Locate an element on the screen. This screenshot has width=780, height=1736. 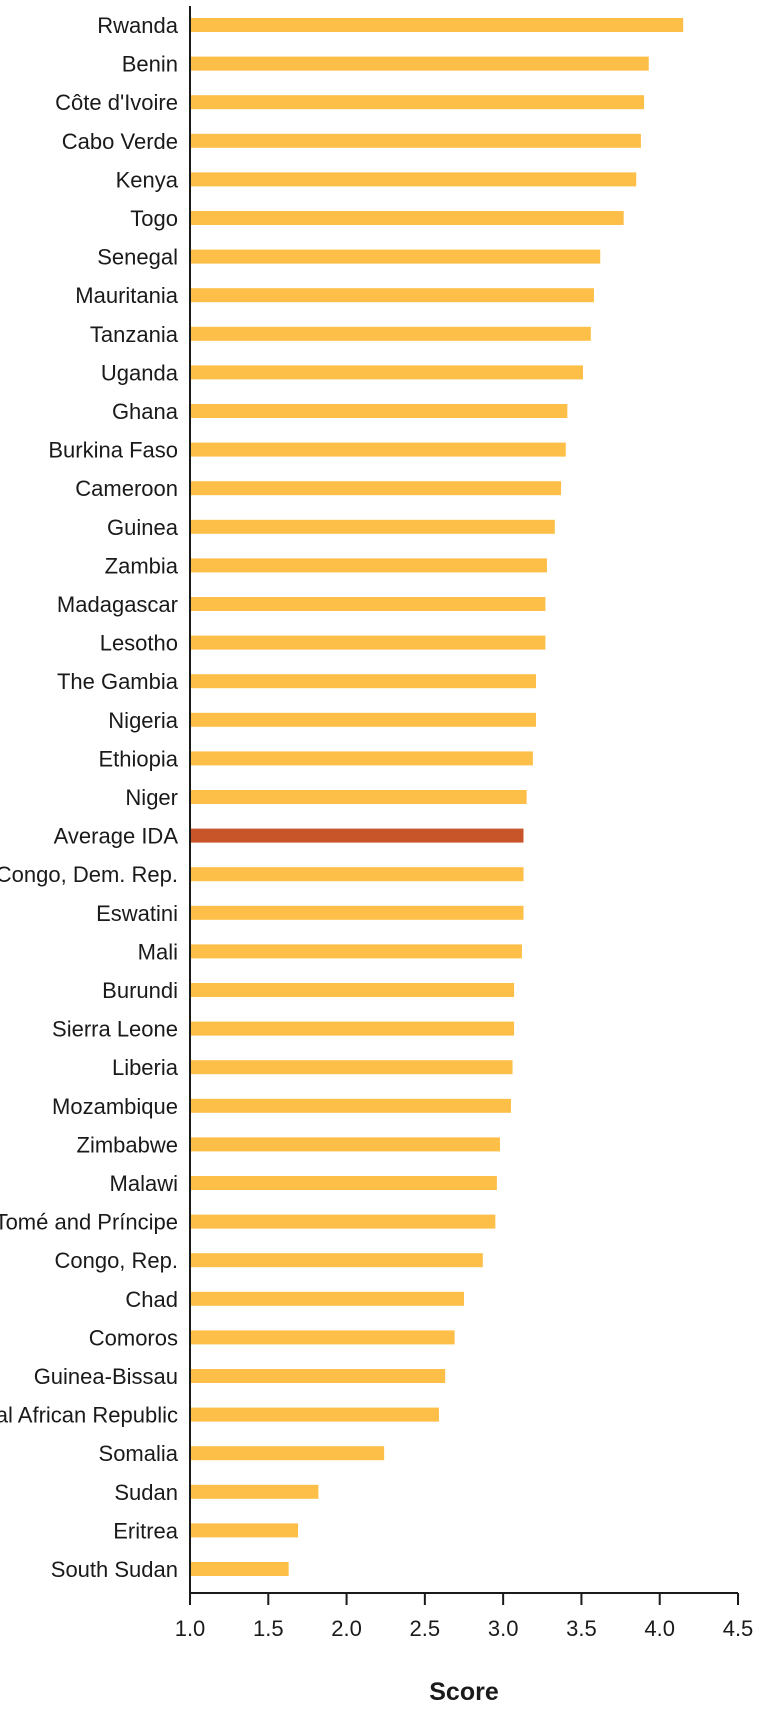
x-axis-title: Score is located at coordinates (464, 1692).